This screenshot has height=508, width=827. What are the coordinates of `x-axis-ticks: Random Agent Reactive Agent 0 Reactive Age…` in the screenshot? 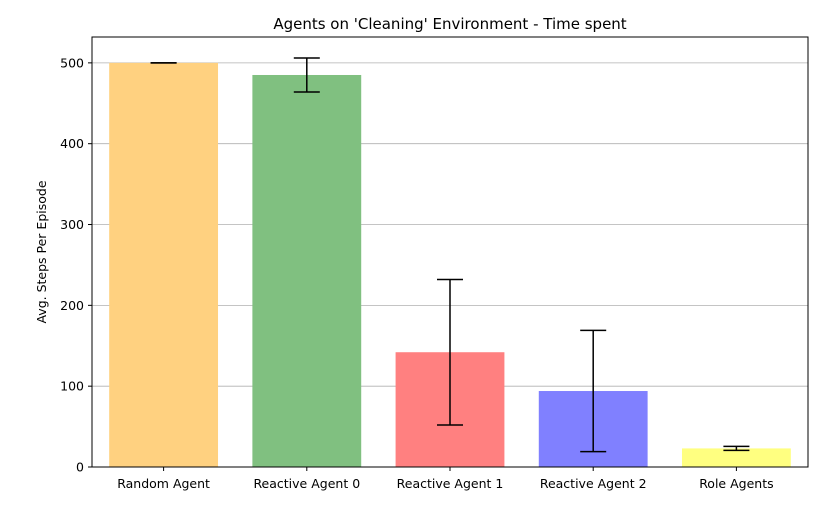 It's located at (445, 479).